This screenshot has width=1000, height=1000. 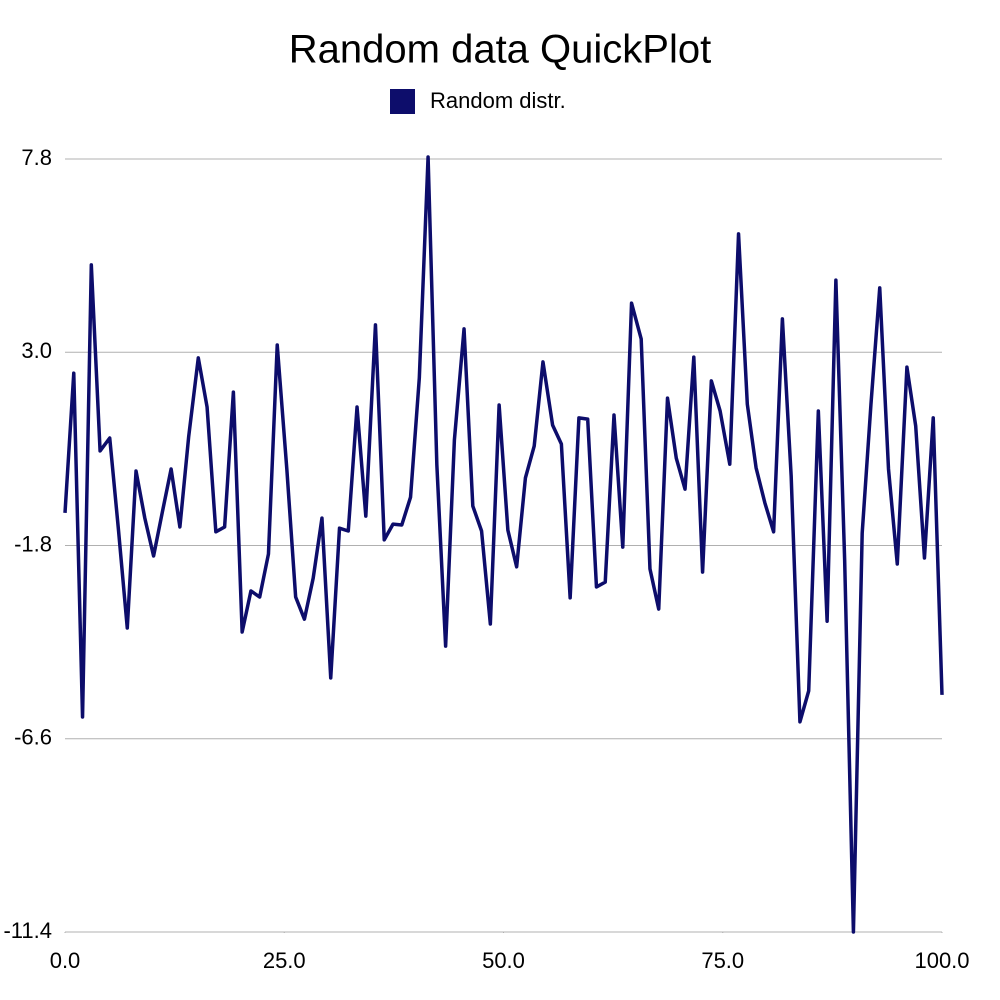 I want to click on x-tick-label: 100.0, so click(x=941, y=960).